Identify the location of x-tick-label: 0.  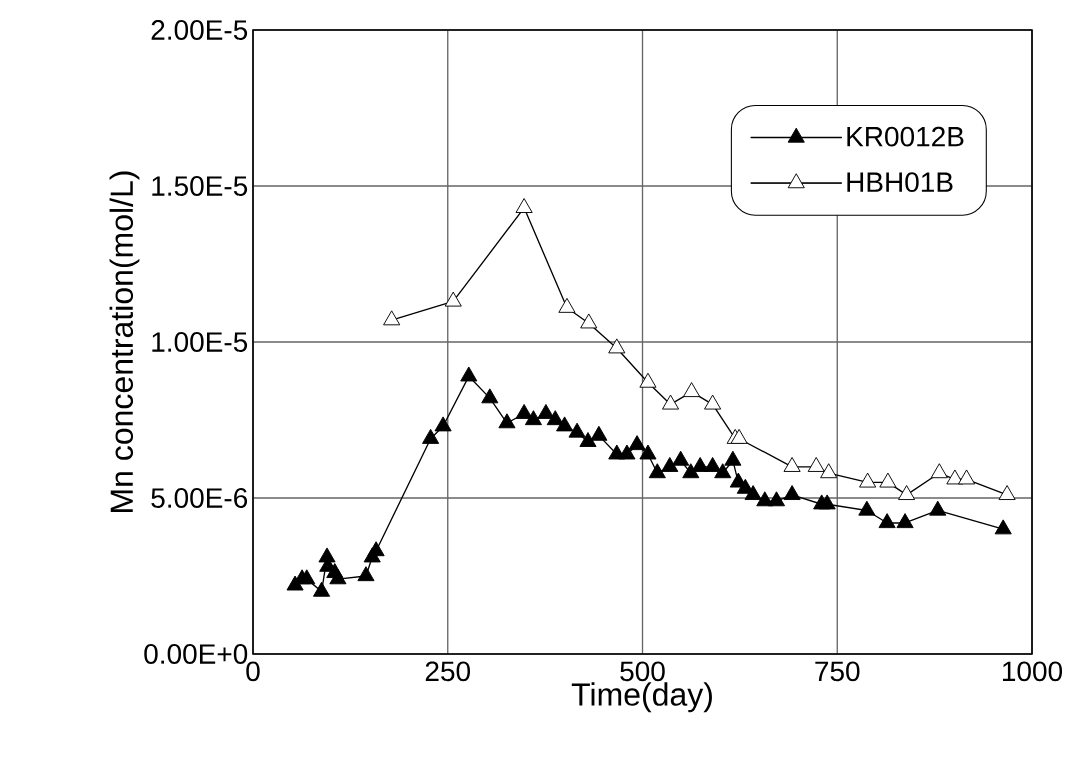
(253, 671).